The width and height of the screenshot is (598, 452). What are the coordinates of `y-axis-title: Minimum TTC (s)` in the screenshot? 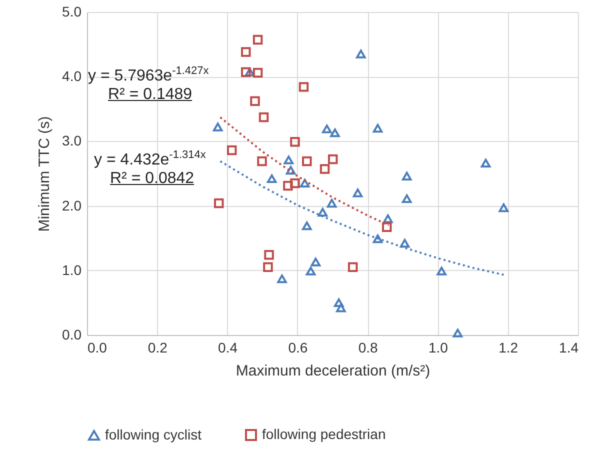 It's located at (45, 174).